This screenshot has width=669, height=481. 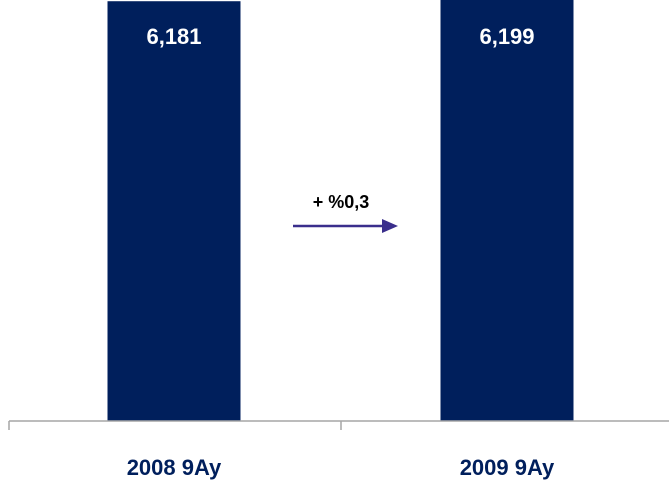 I want to click on value-label-1: 6,181, so click(x=173, y=36).